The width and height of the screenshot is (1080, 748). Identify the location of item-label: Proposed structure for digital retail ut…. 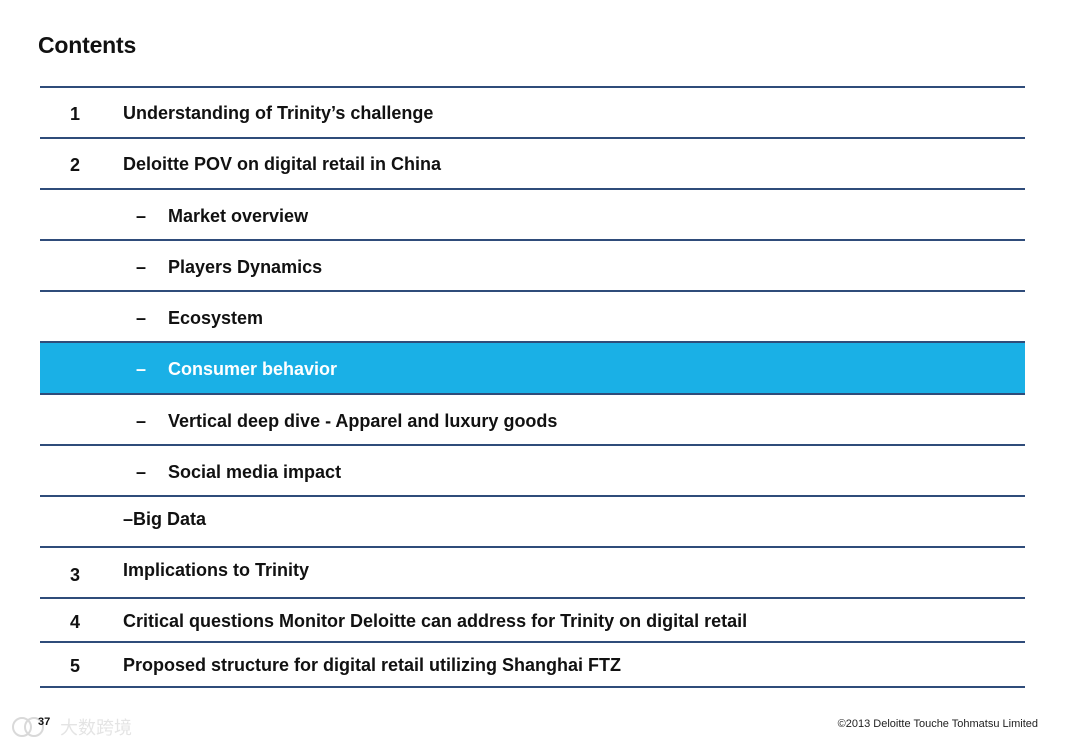
(372, 665).